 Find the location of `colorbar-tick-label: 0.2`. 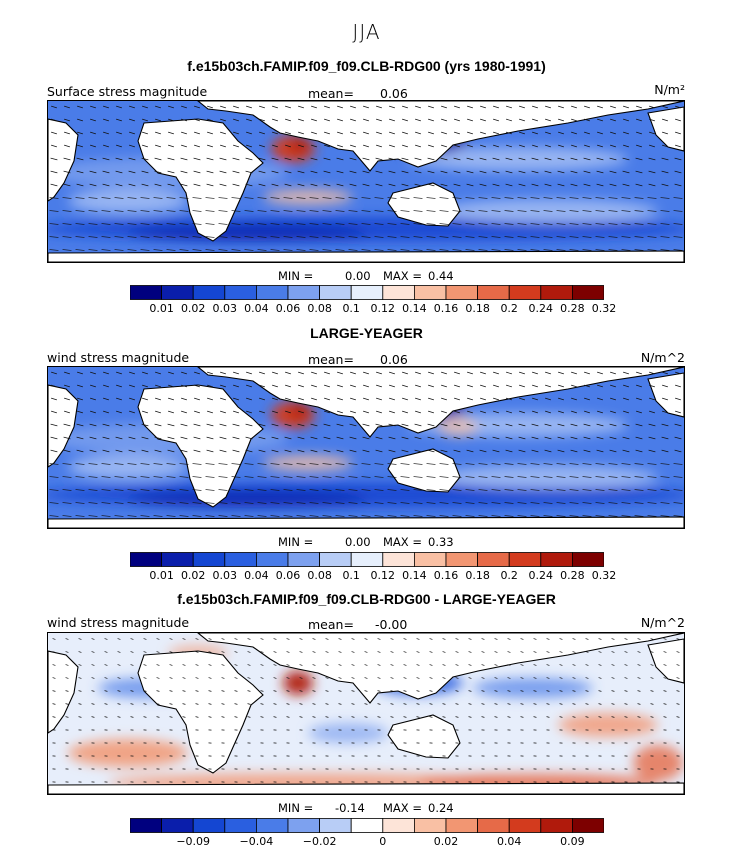

colorbar-tick-label: 0.2 is located at coordinates (509, 575).